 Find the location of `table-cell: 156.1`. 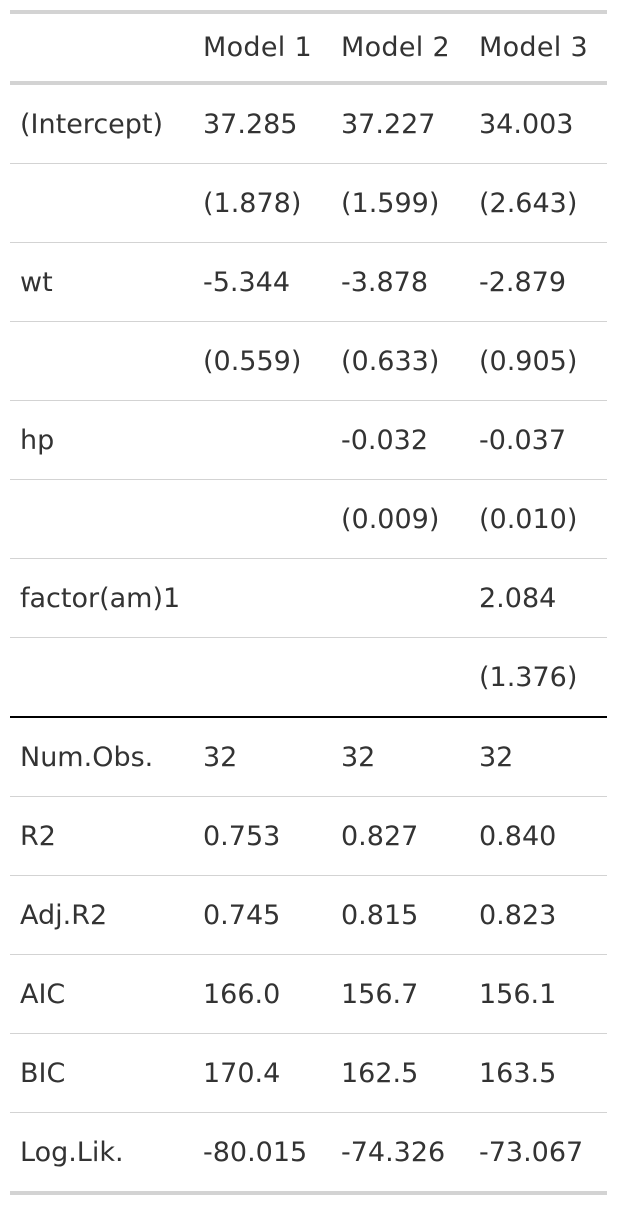

table-cell: 156.1 is located at coordinates (538, 994).